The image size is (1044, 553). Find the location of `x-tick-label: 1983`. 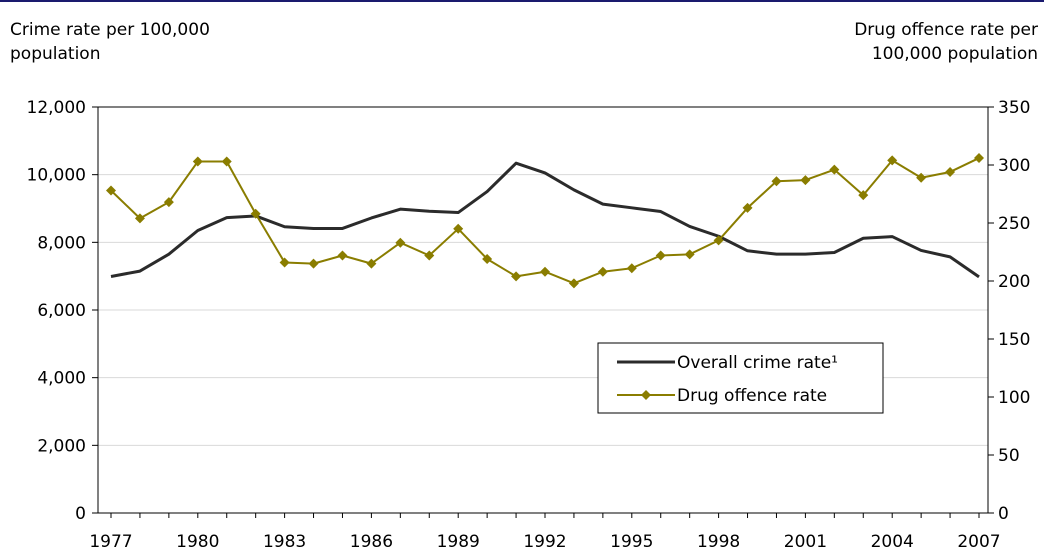

x-tick-label: 1983 is located at coordinates (284, 542).